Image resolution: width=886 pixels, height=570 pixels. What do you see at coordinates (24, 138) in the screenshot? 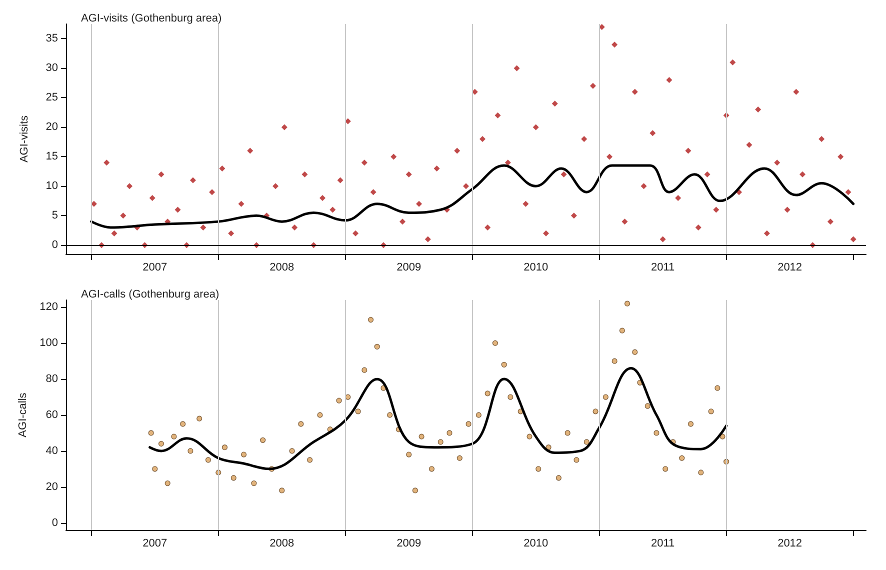
I see `y-axis-title: AGI-visits` at bounding box center [24, 138].